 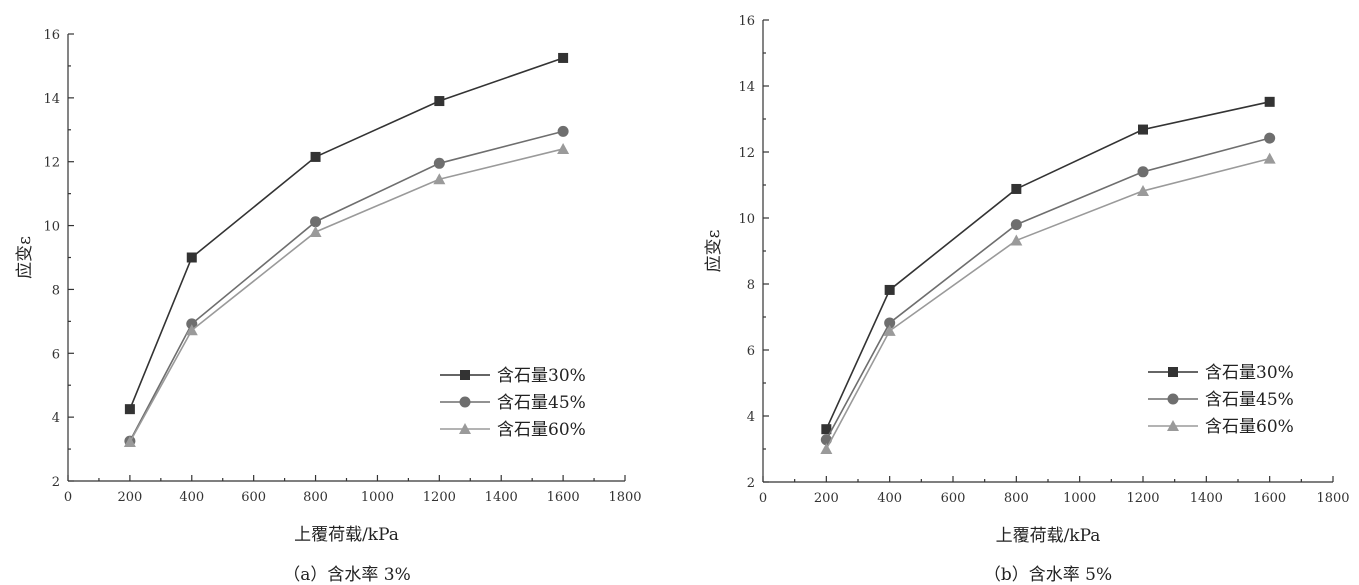 What do you see at coordinates (347, 575) in the screenshot?
I see `panel-caption: （a）含水率 3%` at bounding box center [347, 575].